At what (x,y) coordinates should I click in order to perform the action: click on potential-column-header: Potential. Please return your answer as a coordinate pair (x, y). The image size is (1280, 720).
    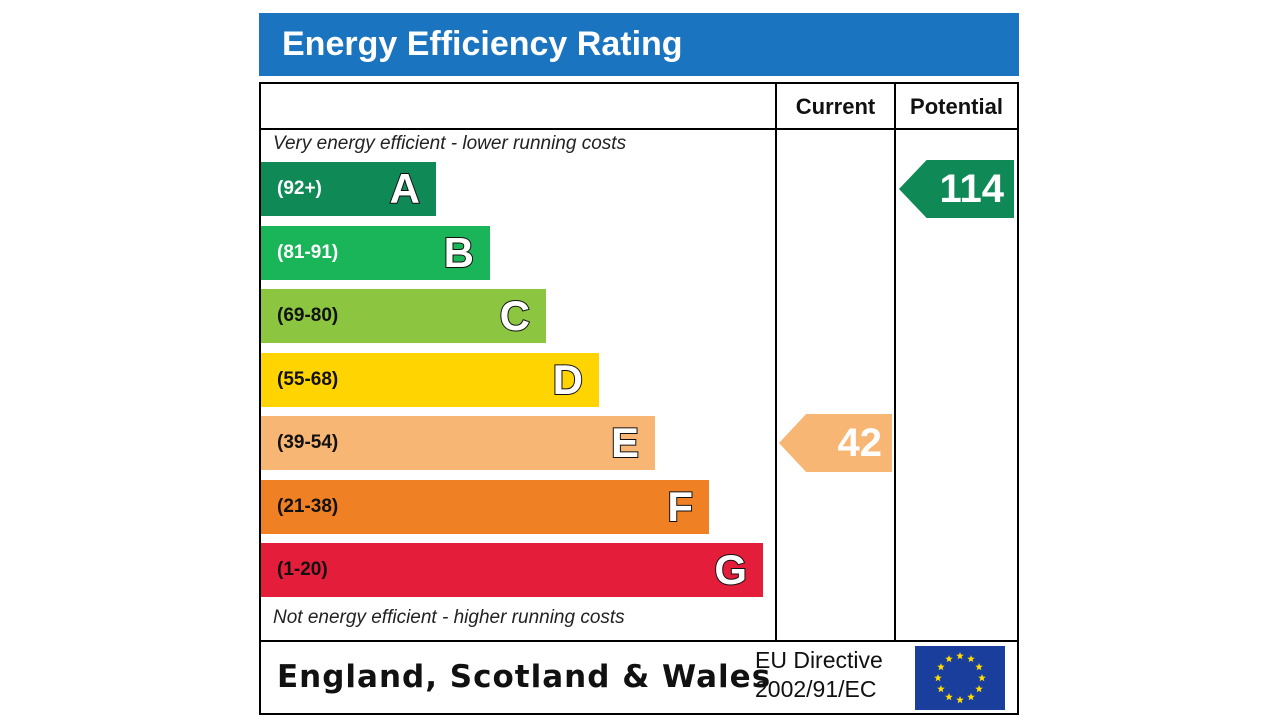
    Looking at the image, I should click on (956, 106).